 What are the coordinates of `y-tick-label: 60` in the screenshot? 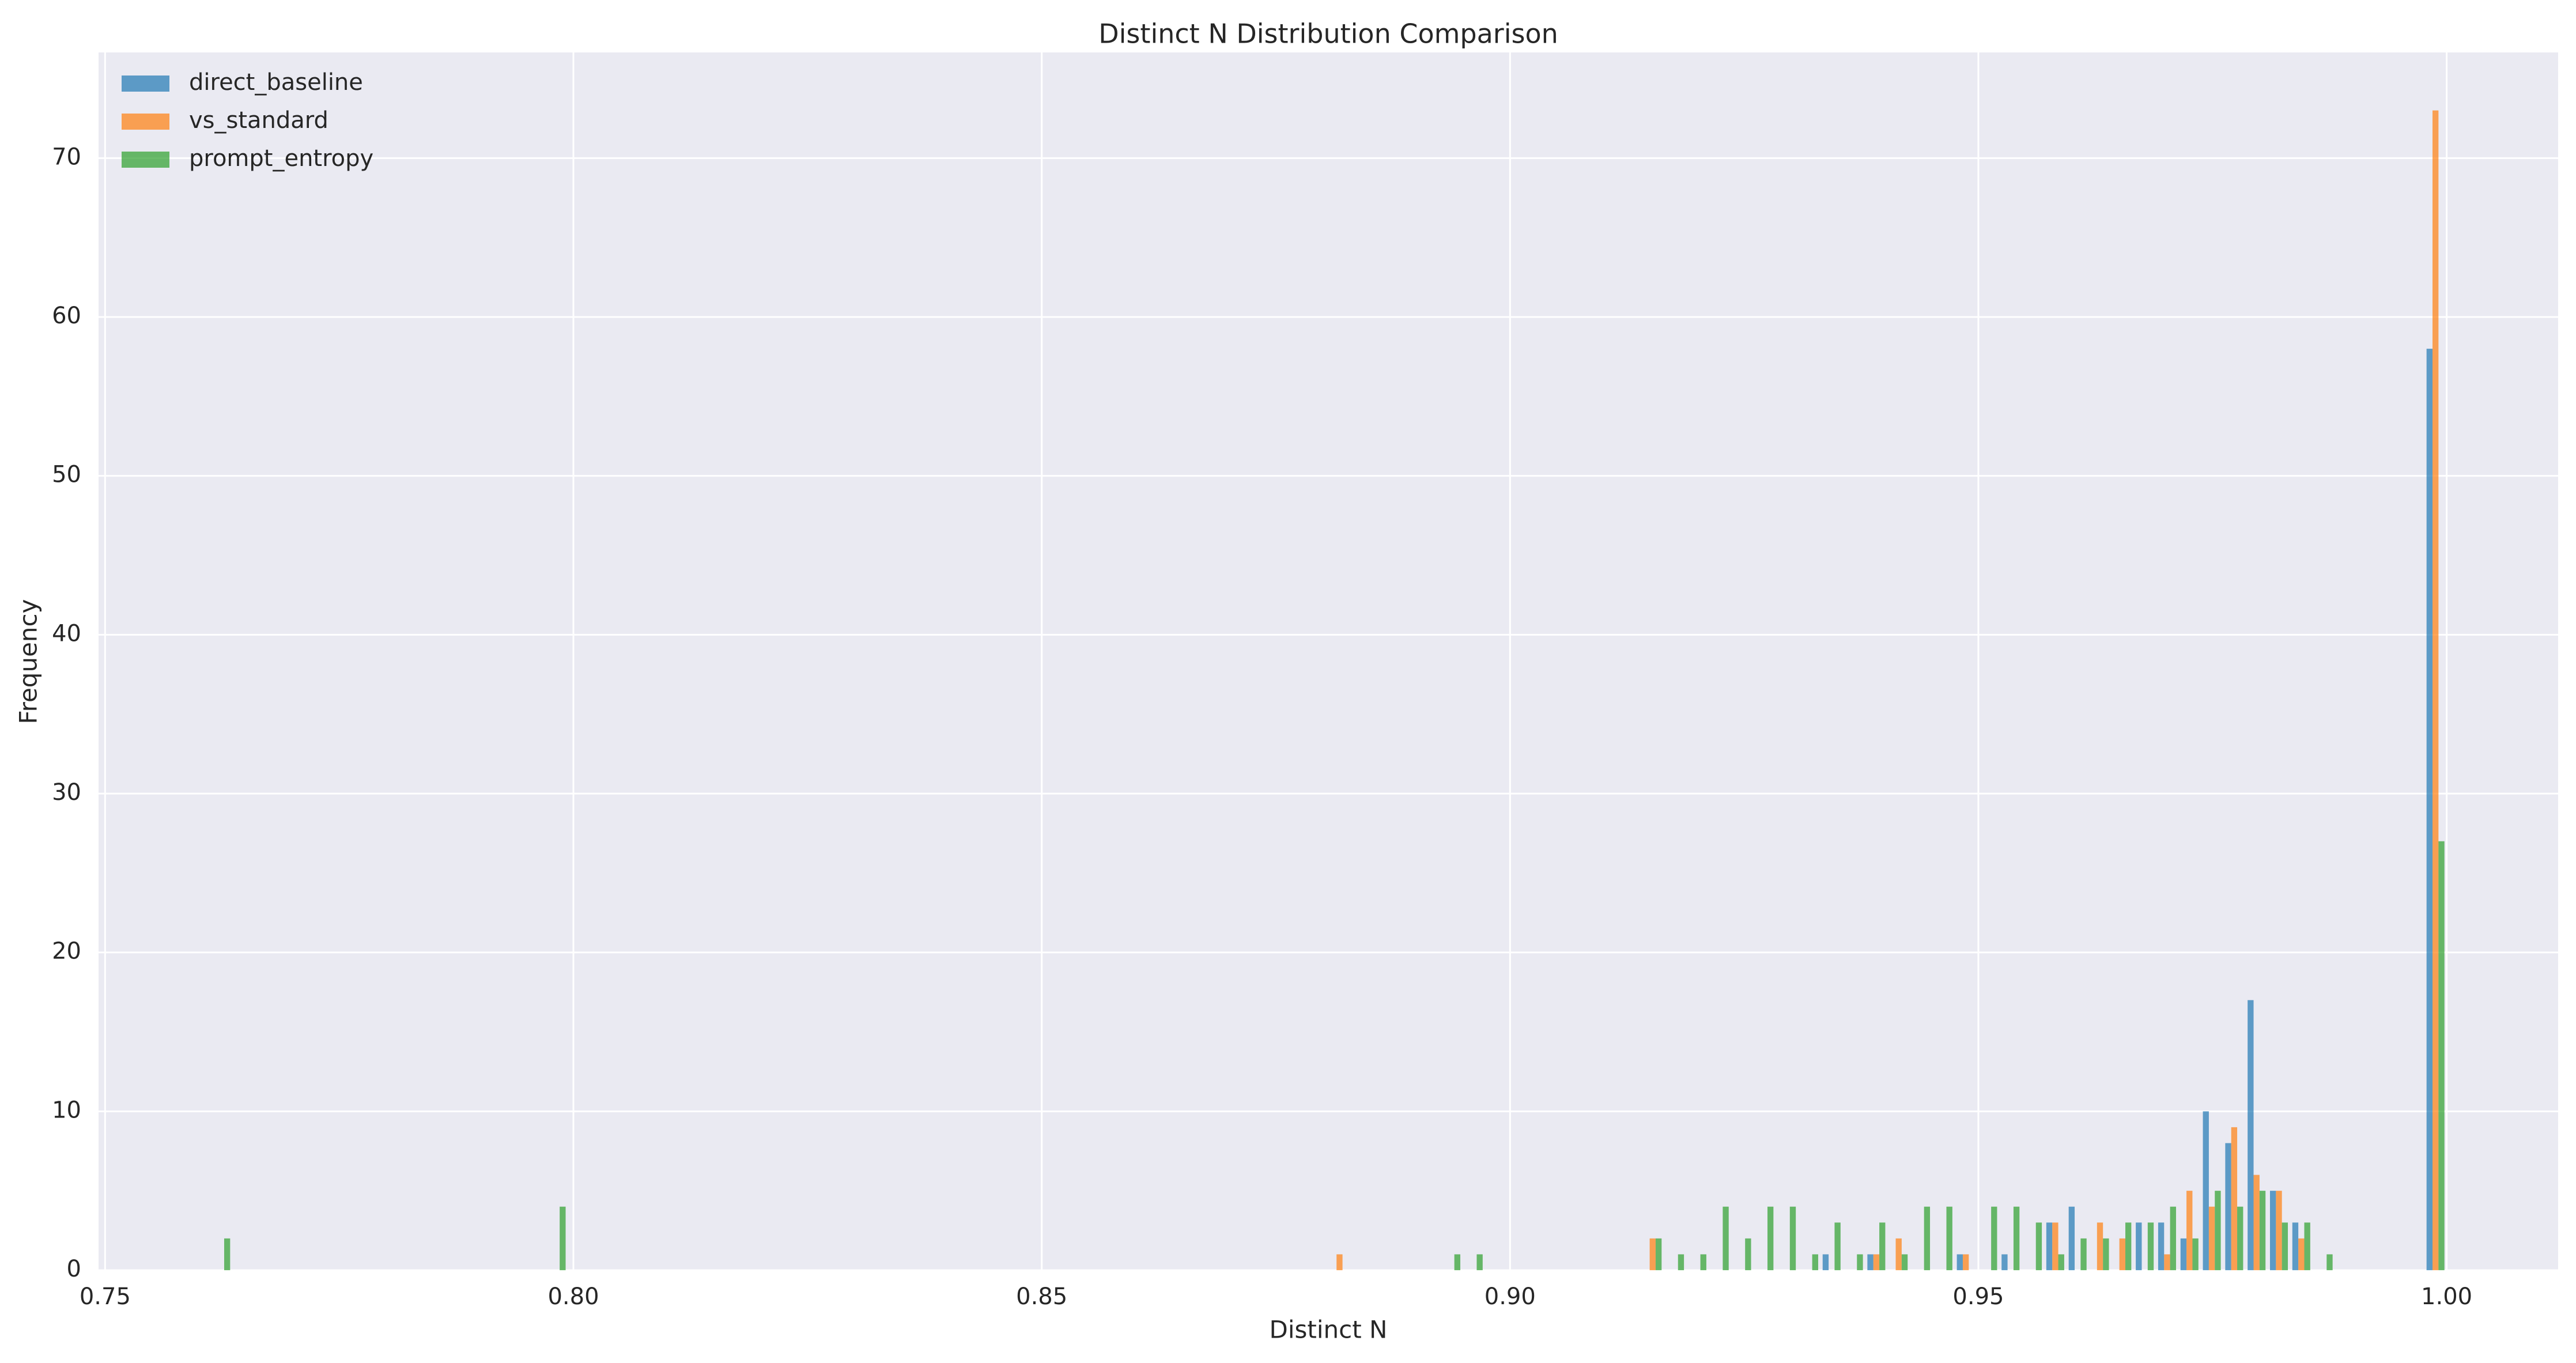 It's located at (66, 316).